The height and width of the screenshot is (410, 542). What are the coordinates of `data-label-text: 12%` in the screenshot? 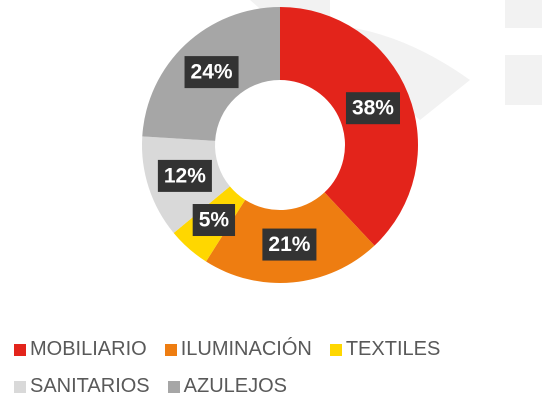 It's located at (185, 175).